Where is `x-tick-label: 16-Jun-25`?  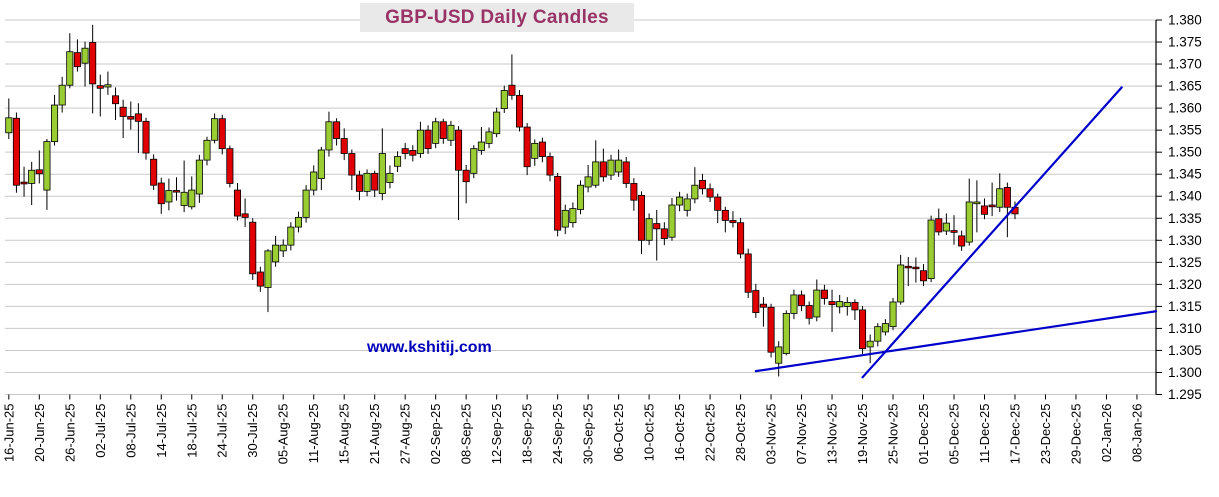
x-tick-label: 16-Jun-25 is located at coordinates (8, 433).